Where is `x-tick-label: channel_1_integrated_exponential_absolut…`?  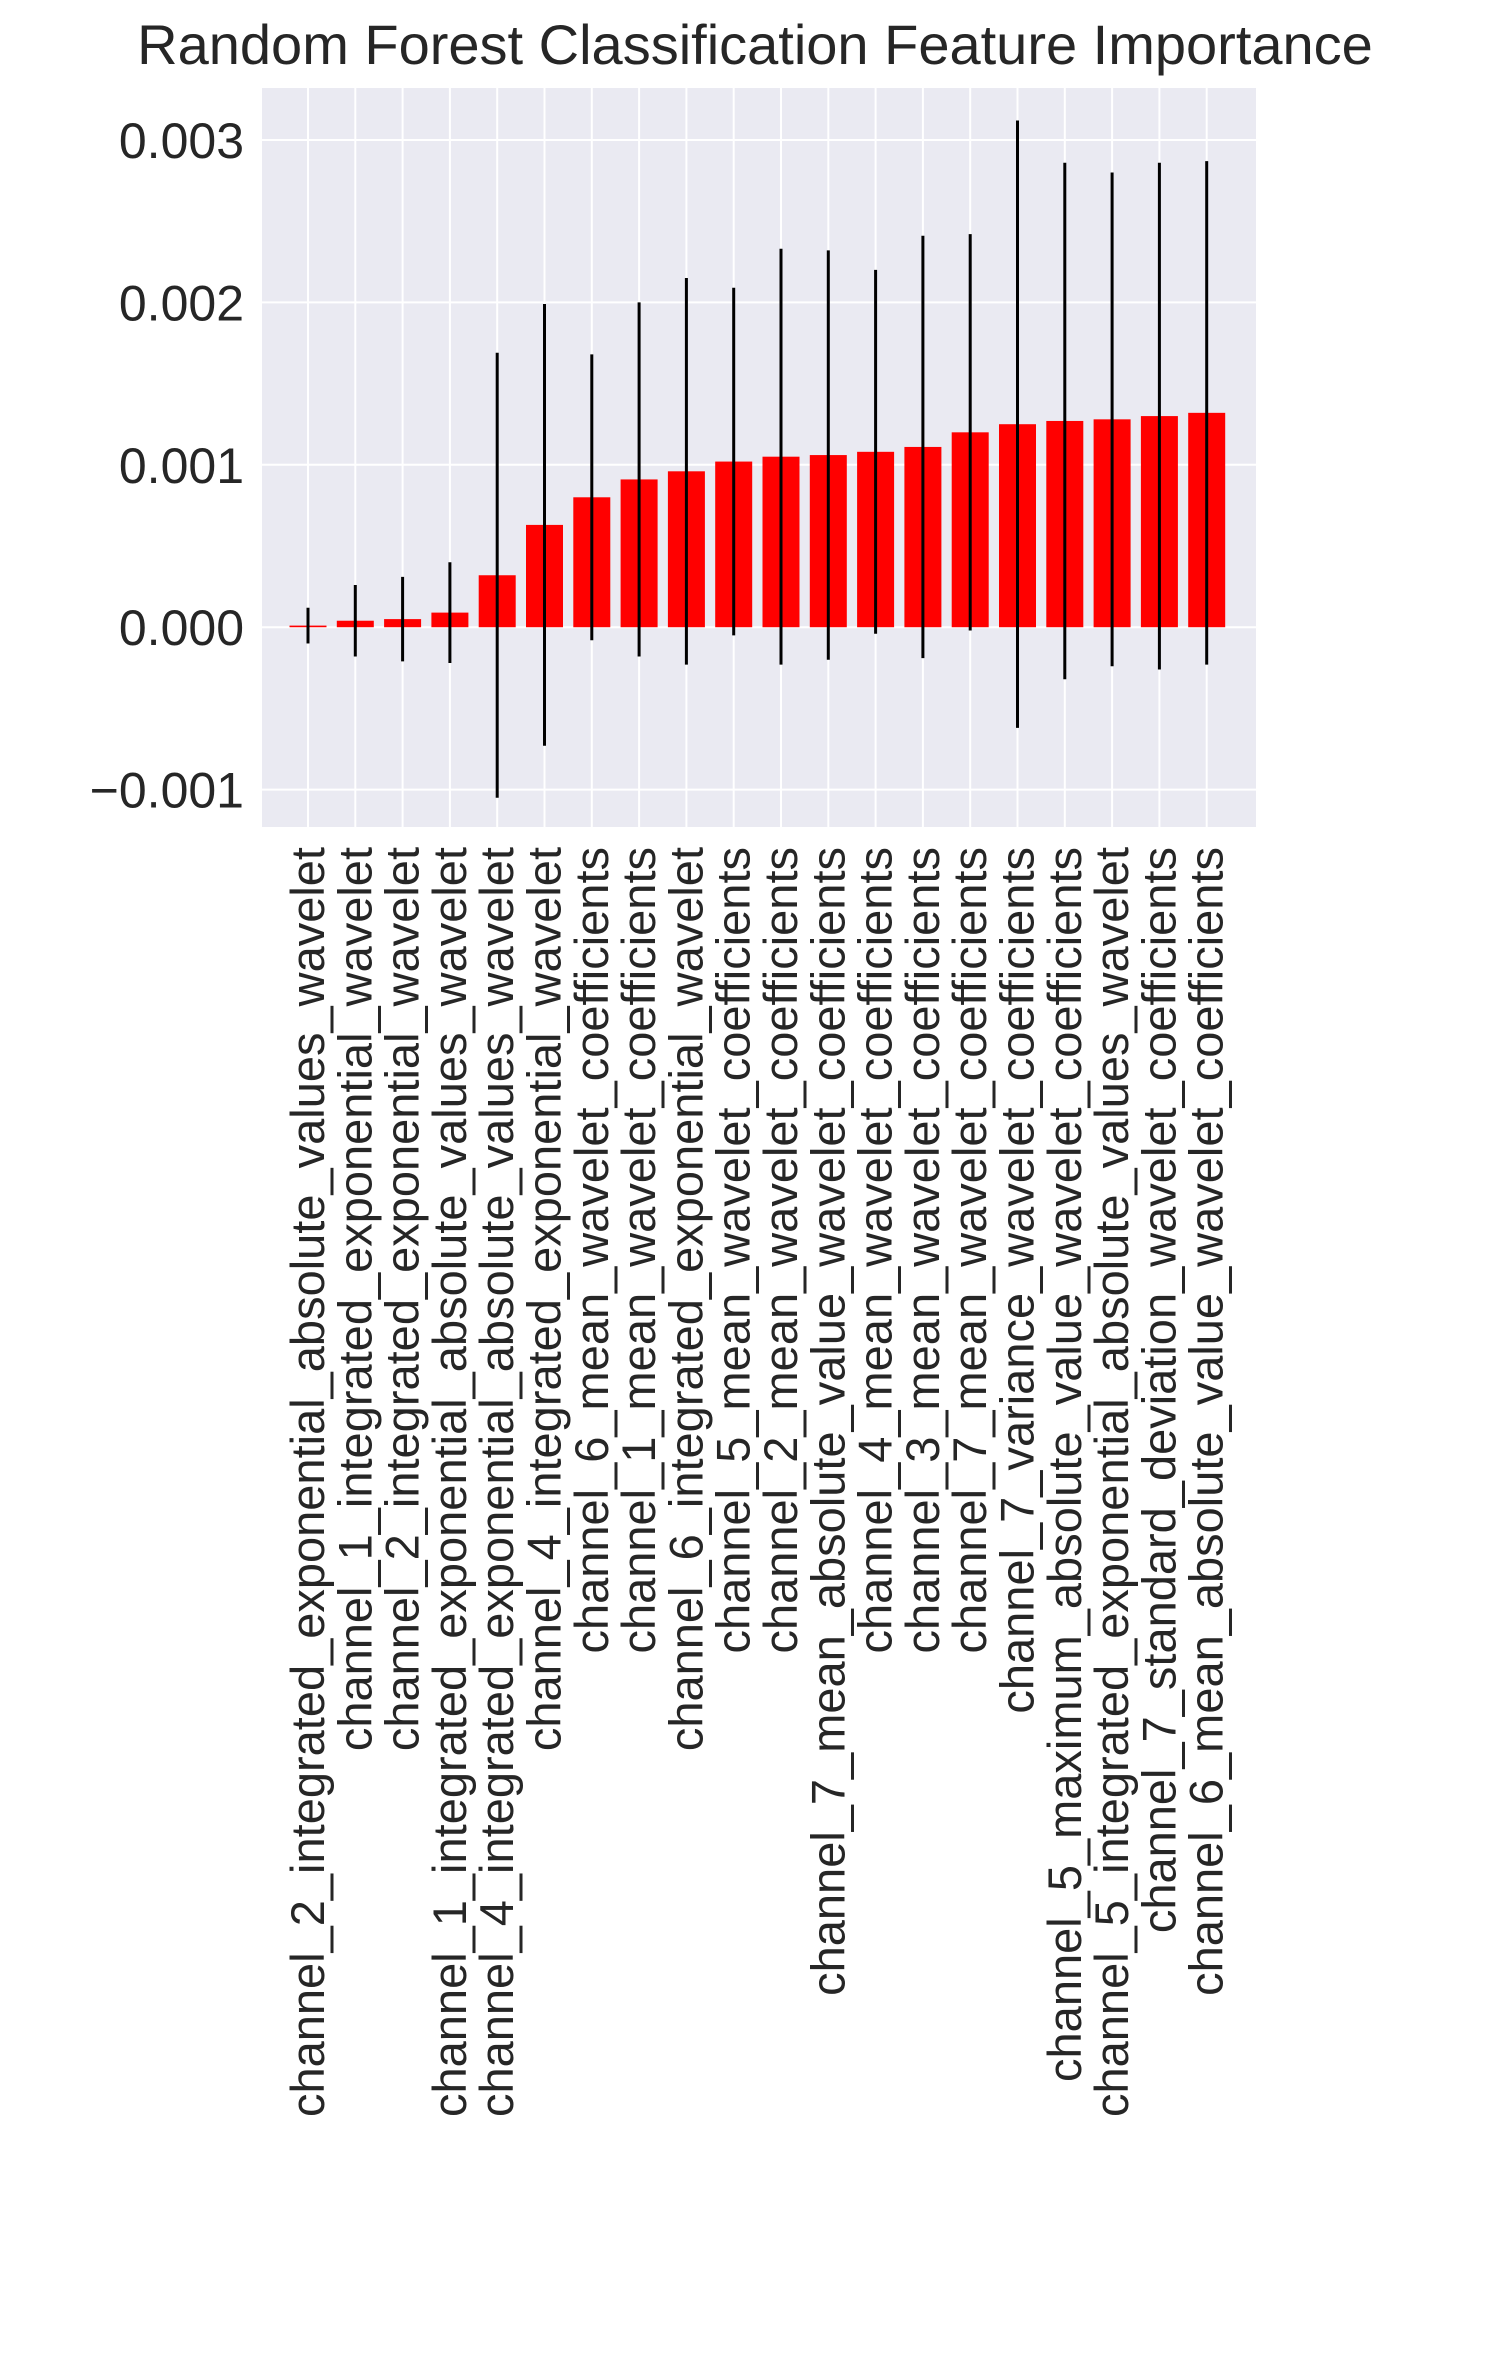 x-tick-label: channel_1_integrated_exponential_absolut… is located at coordinates (449, 1482).